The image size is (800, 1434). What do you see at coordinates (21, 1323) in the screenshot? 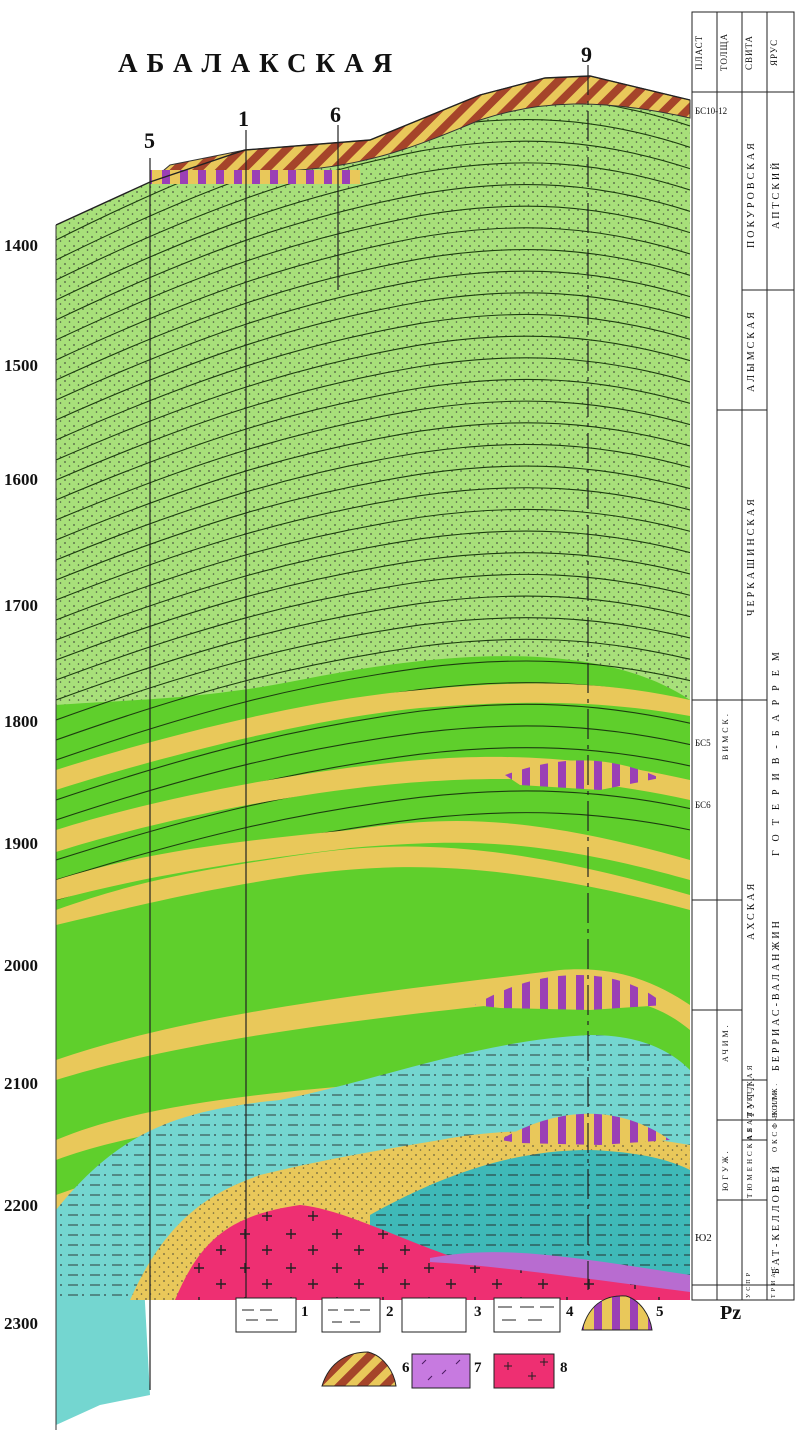
I see `depth-label: 2300` at bounding box center [21, 1323].